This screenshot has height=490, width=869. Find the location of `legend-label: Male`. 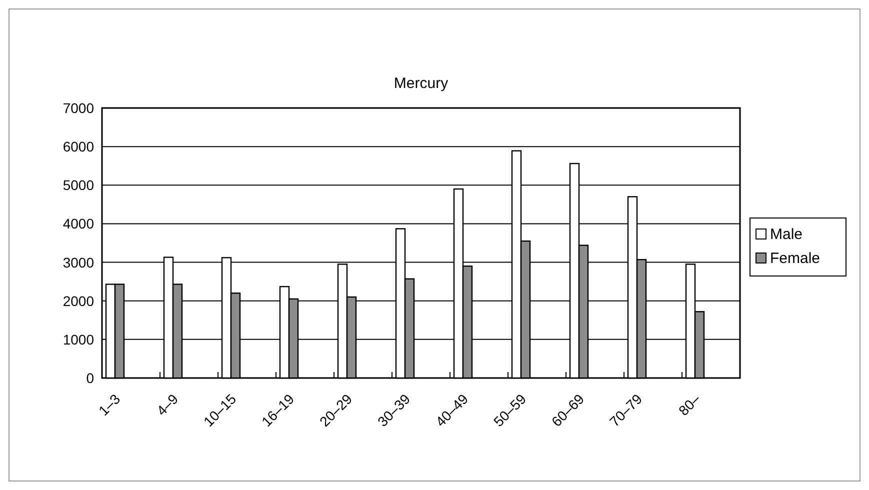

legend-label: Male is located at coordinates (786, 234).